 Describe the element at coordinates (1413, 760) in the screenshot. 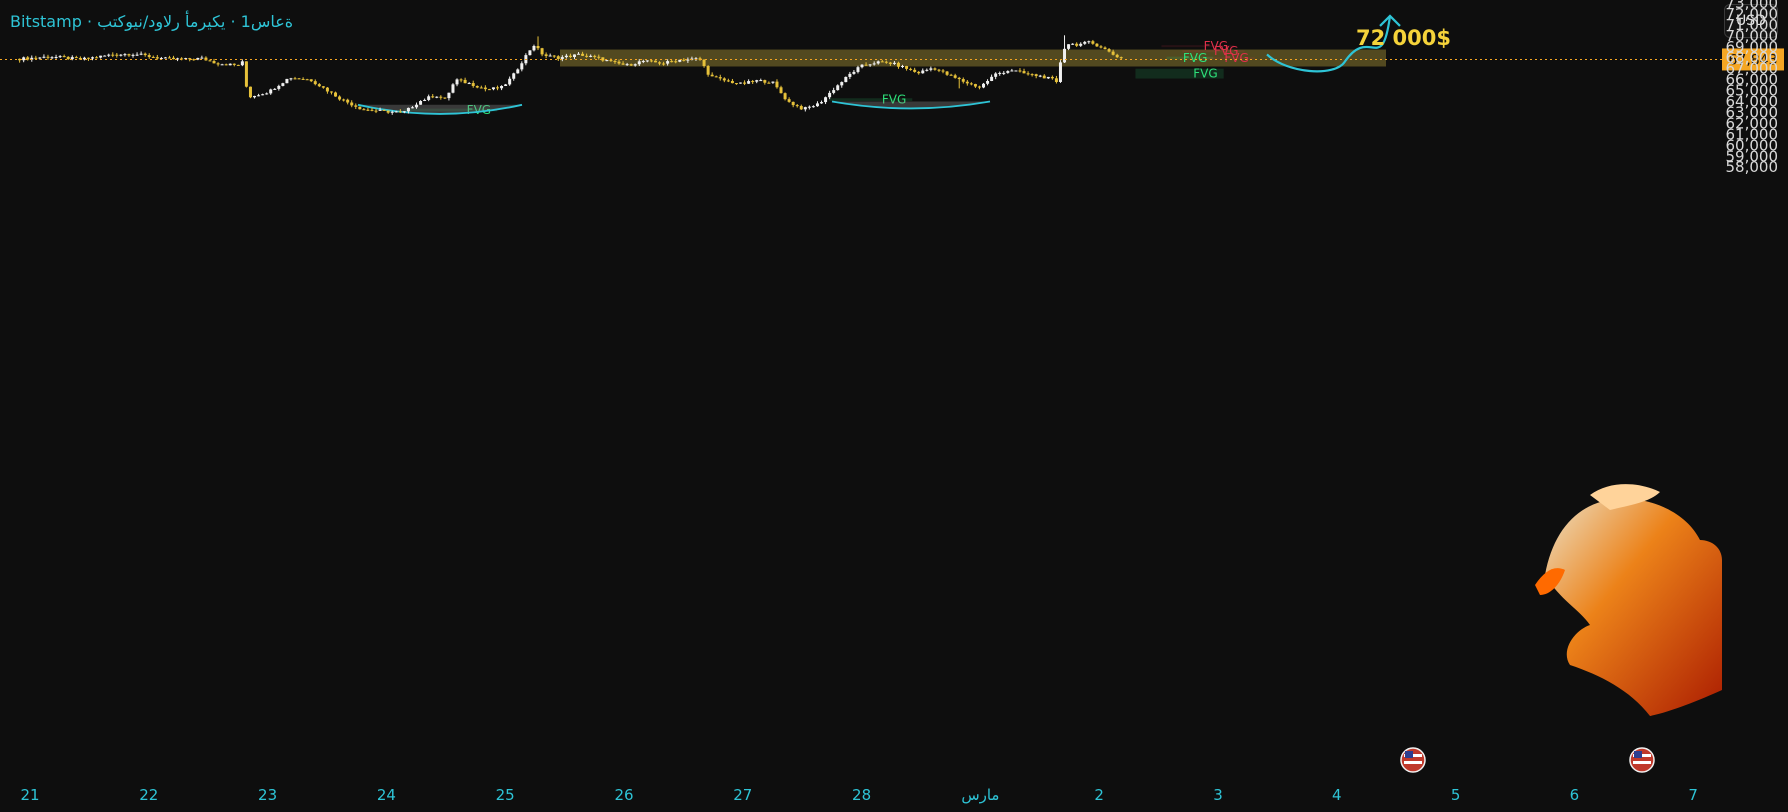

I see `us-flag-icon` at that location.